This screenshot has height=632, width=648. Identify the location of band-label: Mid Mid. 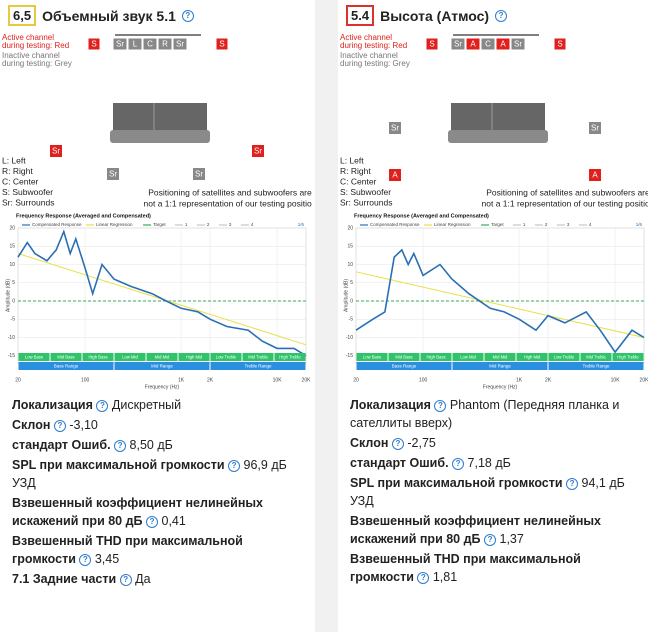
(500, 357).